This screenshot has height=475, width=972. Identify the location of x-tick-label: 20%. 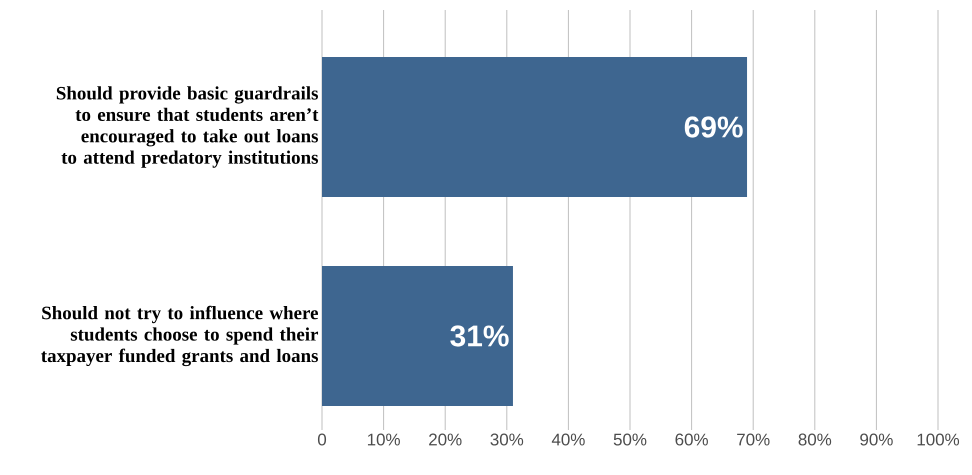
(445, 440).